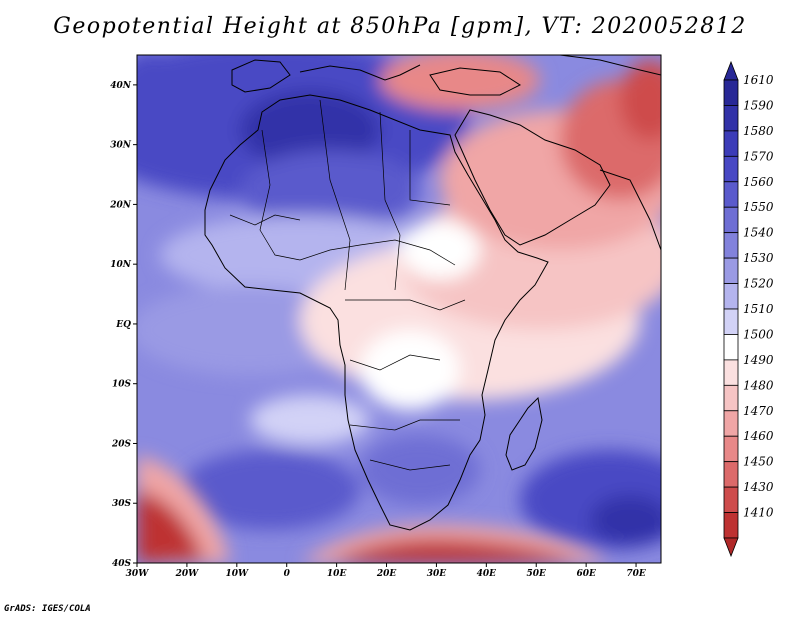 The height and width of the screenshot is (618, 800). Describe the element at coordinates (586, 574) in the screenshot. I see `lon-tick-label: 60E` at that location.